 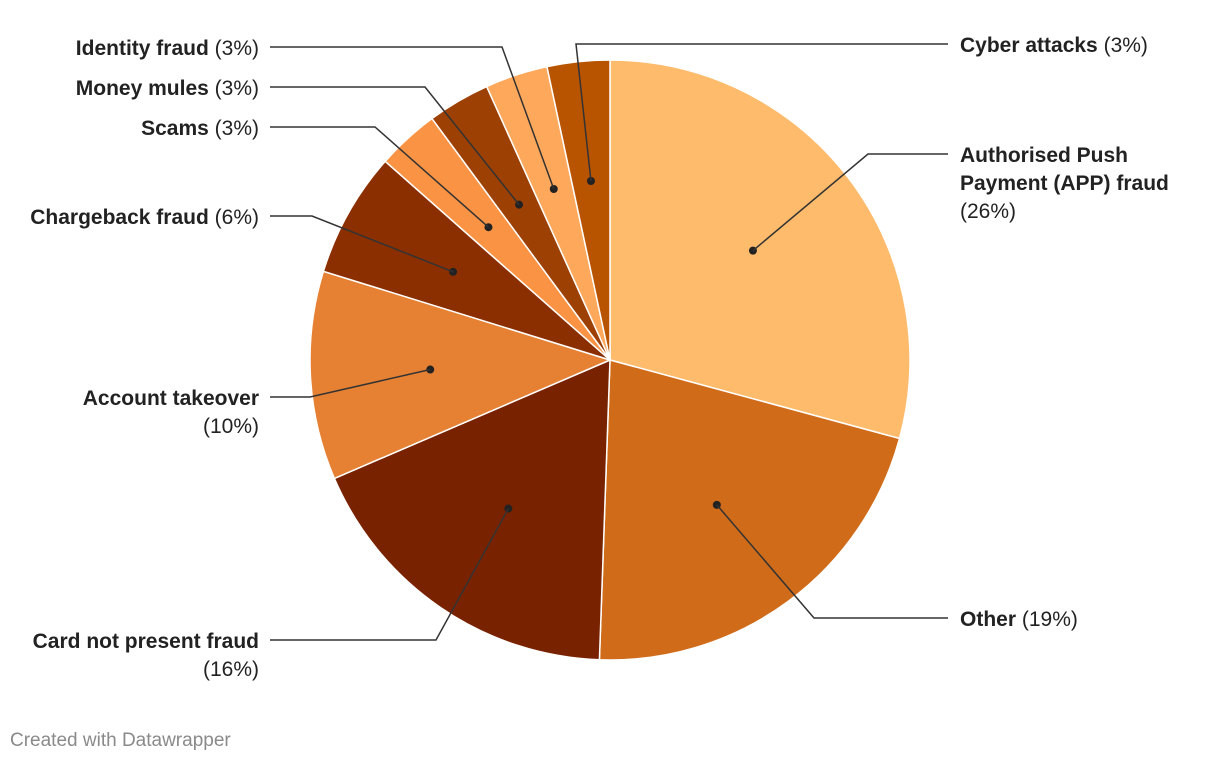 What do you see at coordinates (171, 398) in the screenshot?
I see `slice-label-3: Account takeover` at bounding box center [171, 398].